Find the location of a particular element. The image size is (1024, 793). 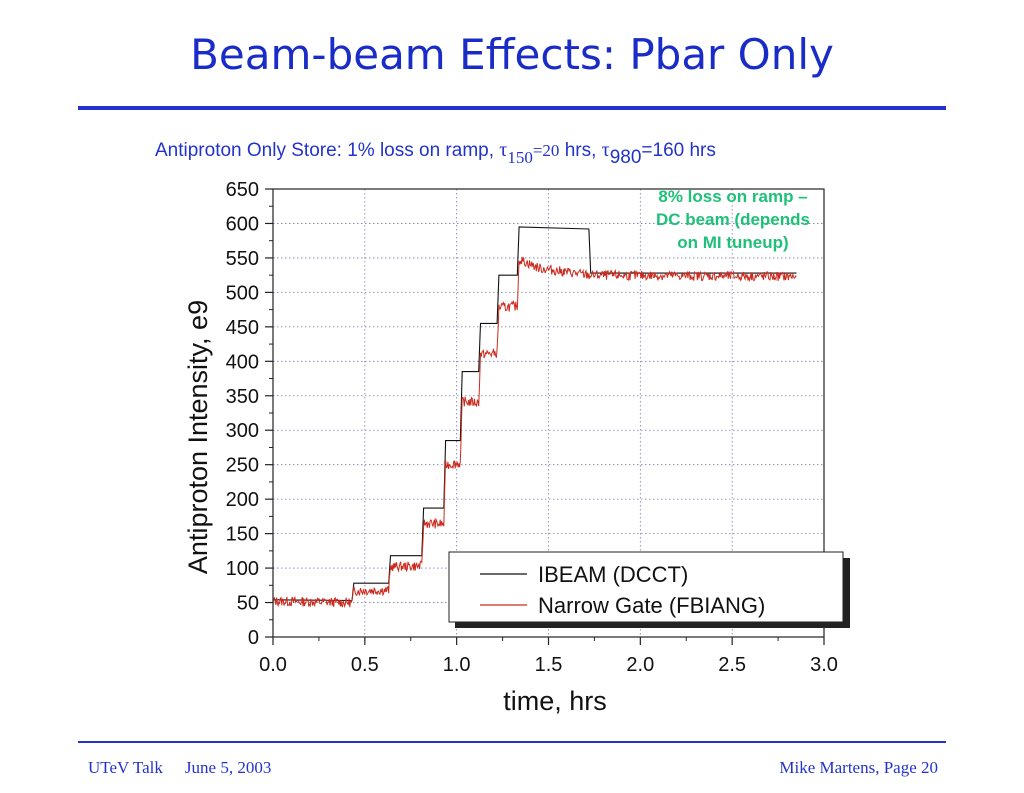

legend-box is located at coordinates (646, 587).